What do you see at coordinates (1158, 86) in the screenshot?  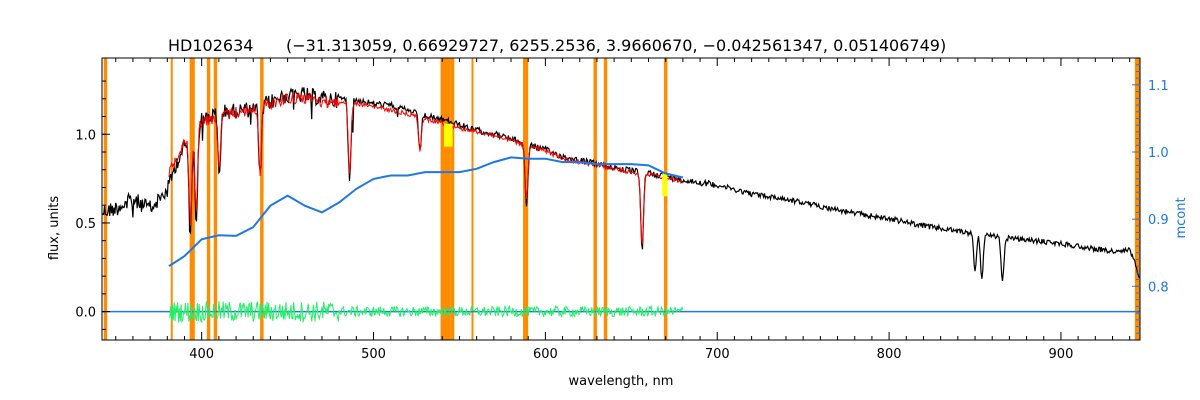 I see `y2-tick-label: 1.1` at bounding box center [1158, 86].